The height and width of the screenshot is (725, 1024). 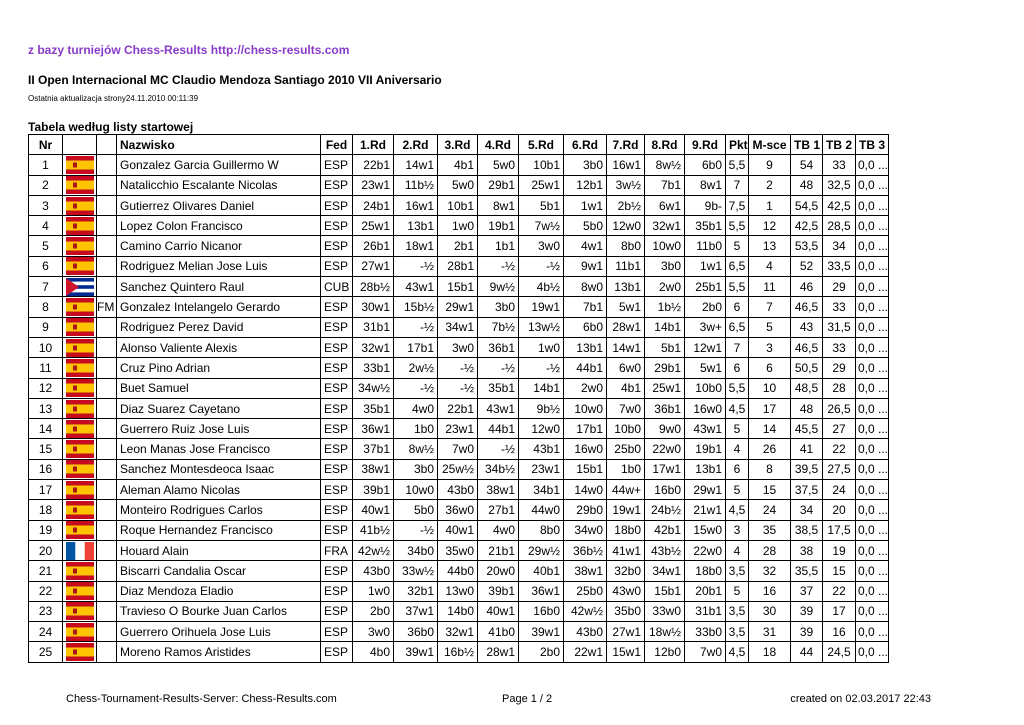 I want to click on round-result: 9b½, so click(x=541, y=408).